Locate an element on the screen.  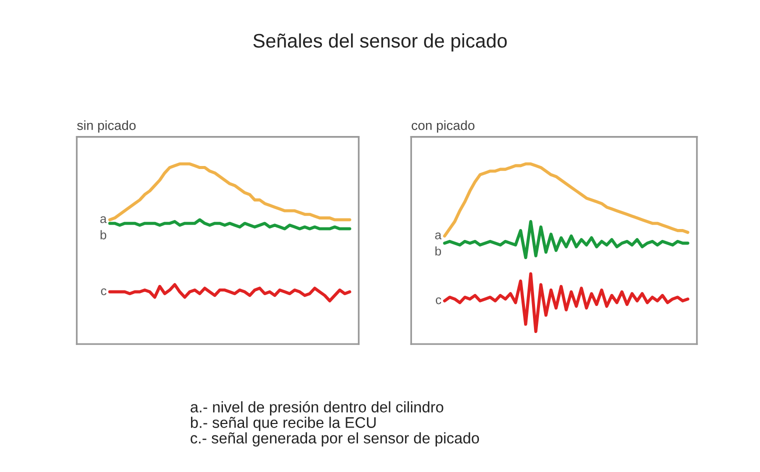
text: a.- nivel de presión dentro del cilindro is located at coordinates (317, 408).